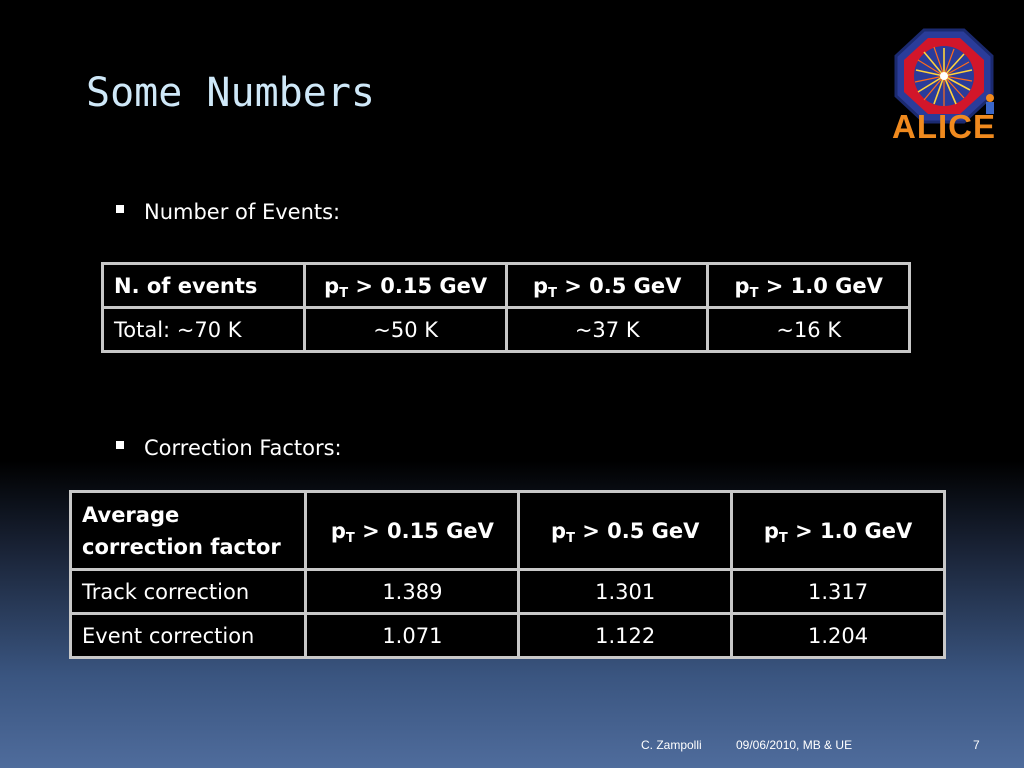 This screenshot has width=1024, height=768. I want to click on table-row: Total: ~70 K ~50 K ~37 K ~16 K, so click(505, 329).